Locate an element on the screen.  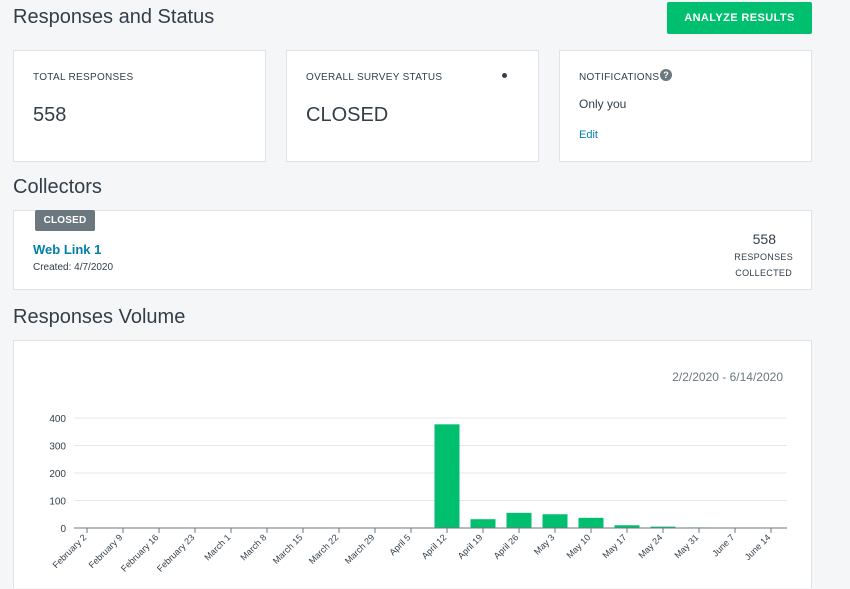
x-tick-label: February 23 is located at coordinates (175, 552).